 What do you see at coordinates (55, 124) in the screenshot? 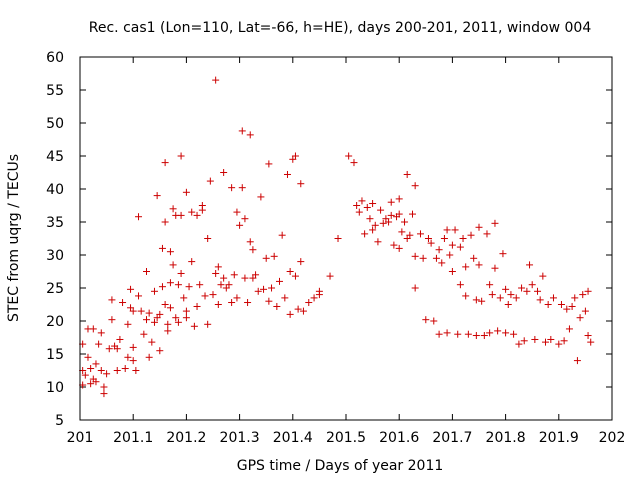
I see `y-tick-label: 50` at bounding box center [55, 124].